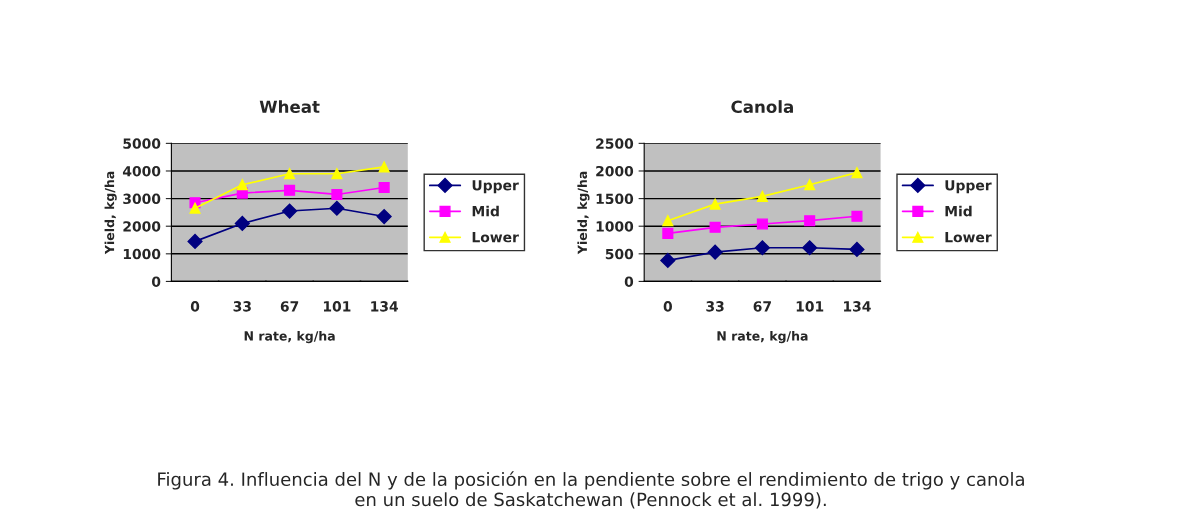  Describe the element at coordinates (141, 171) in the screenshot. I see `y-tick-label: 4000` at that location.